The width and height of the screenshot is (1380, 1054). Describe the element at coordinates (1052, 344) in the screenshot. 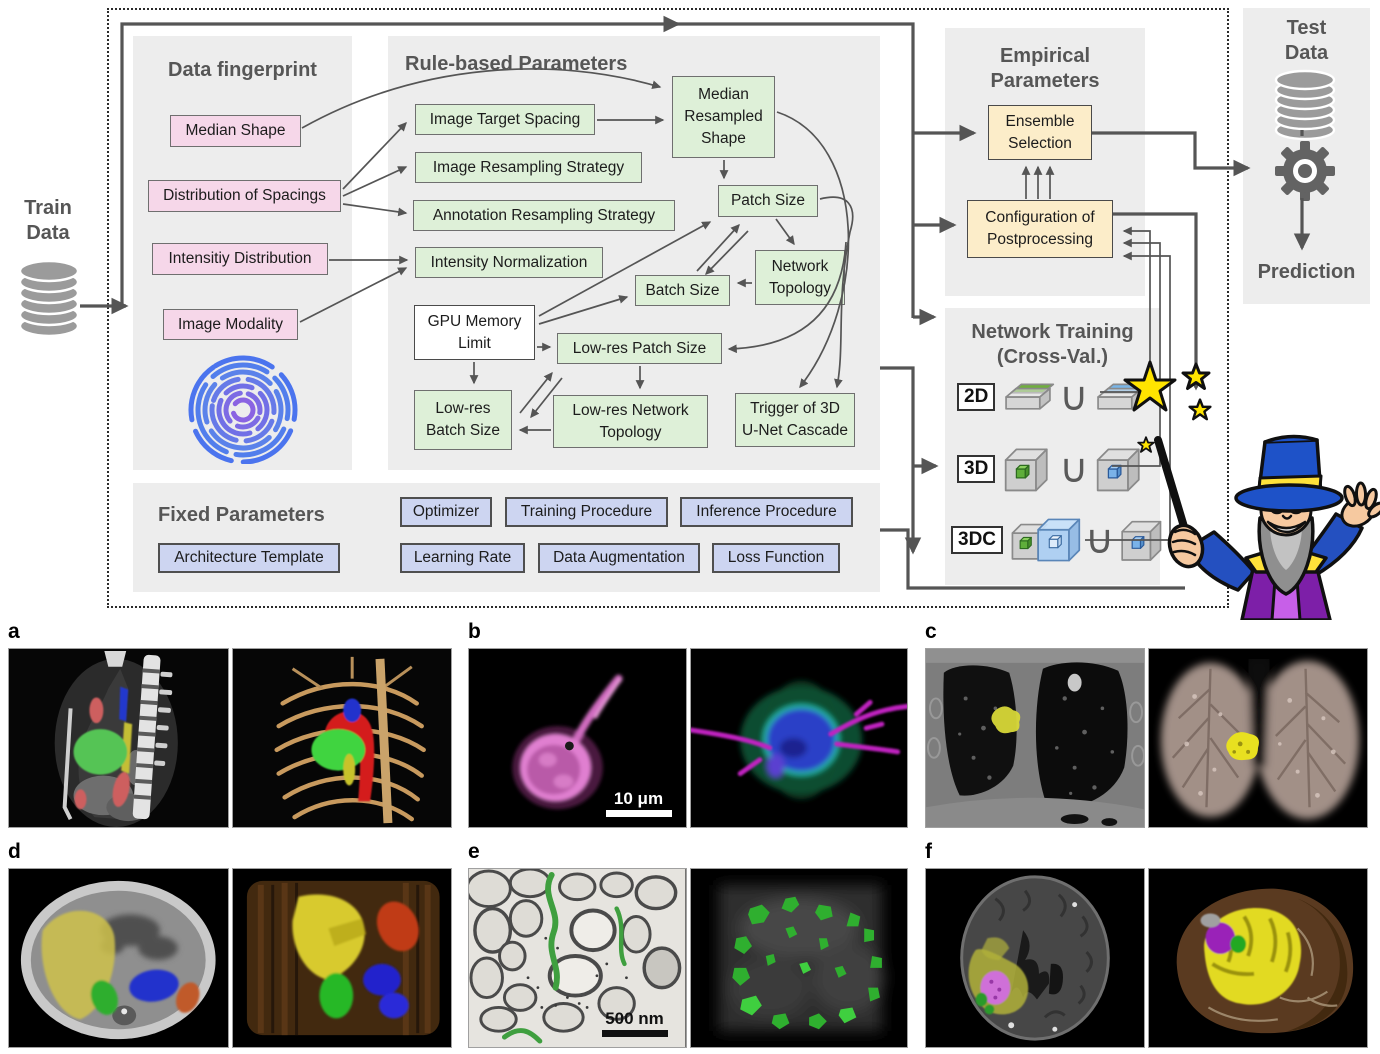

I see `network-training-title: Network Training (Cross-Val.)` at that location.